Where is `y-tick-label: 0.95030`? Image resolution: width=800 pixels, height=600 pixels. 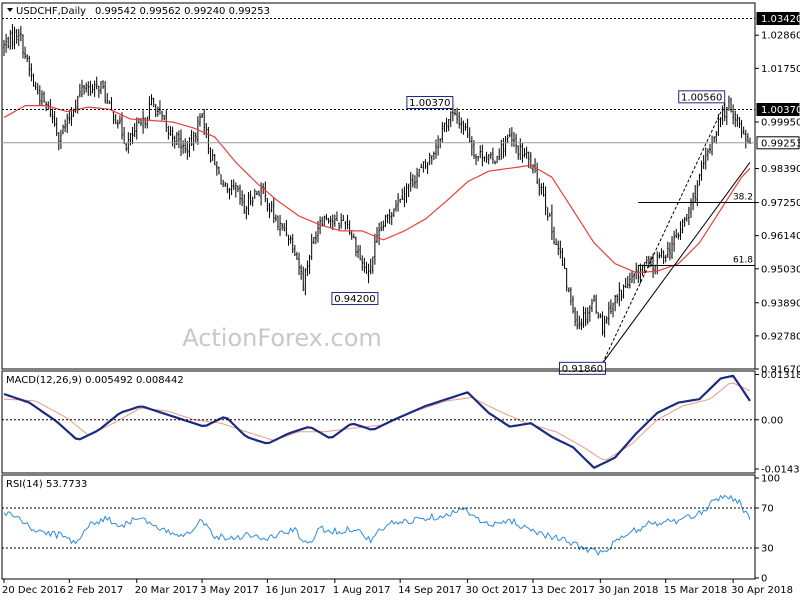 y-tick-label: 0.95030 is located at coordinates (780, 269).